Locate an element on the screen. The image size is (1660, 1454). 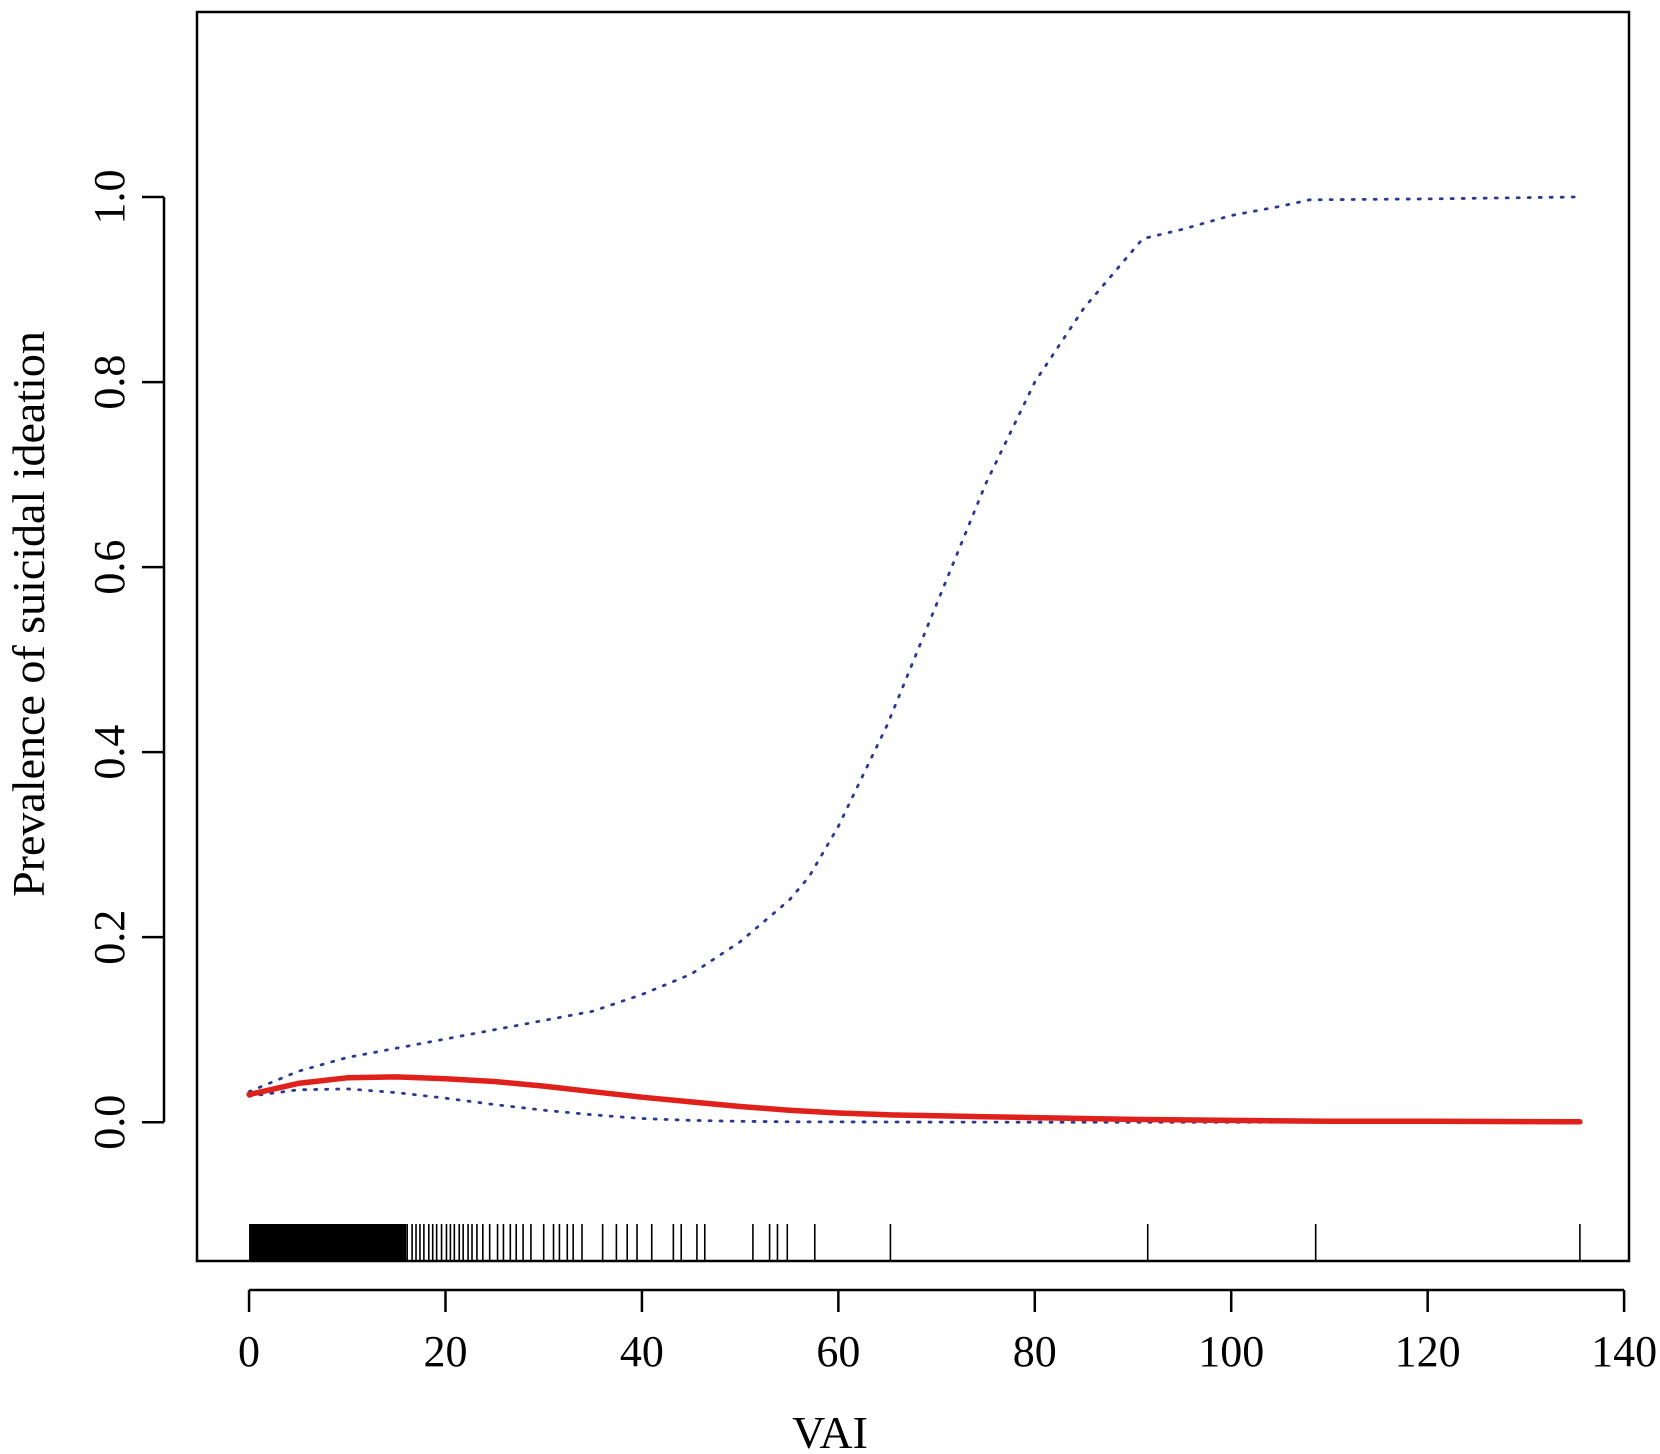
x-tick-label: 60 is located at coordinates (838, 1351).